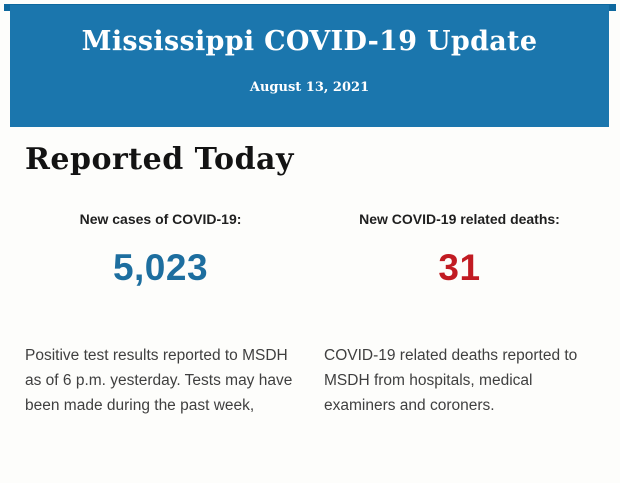  What do you see at coordinates (160, 219) in the screenshot?
I see `new-cases-label: New cases of COVID-19:` at bounding box center [160, 219].